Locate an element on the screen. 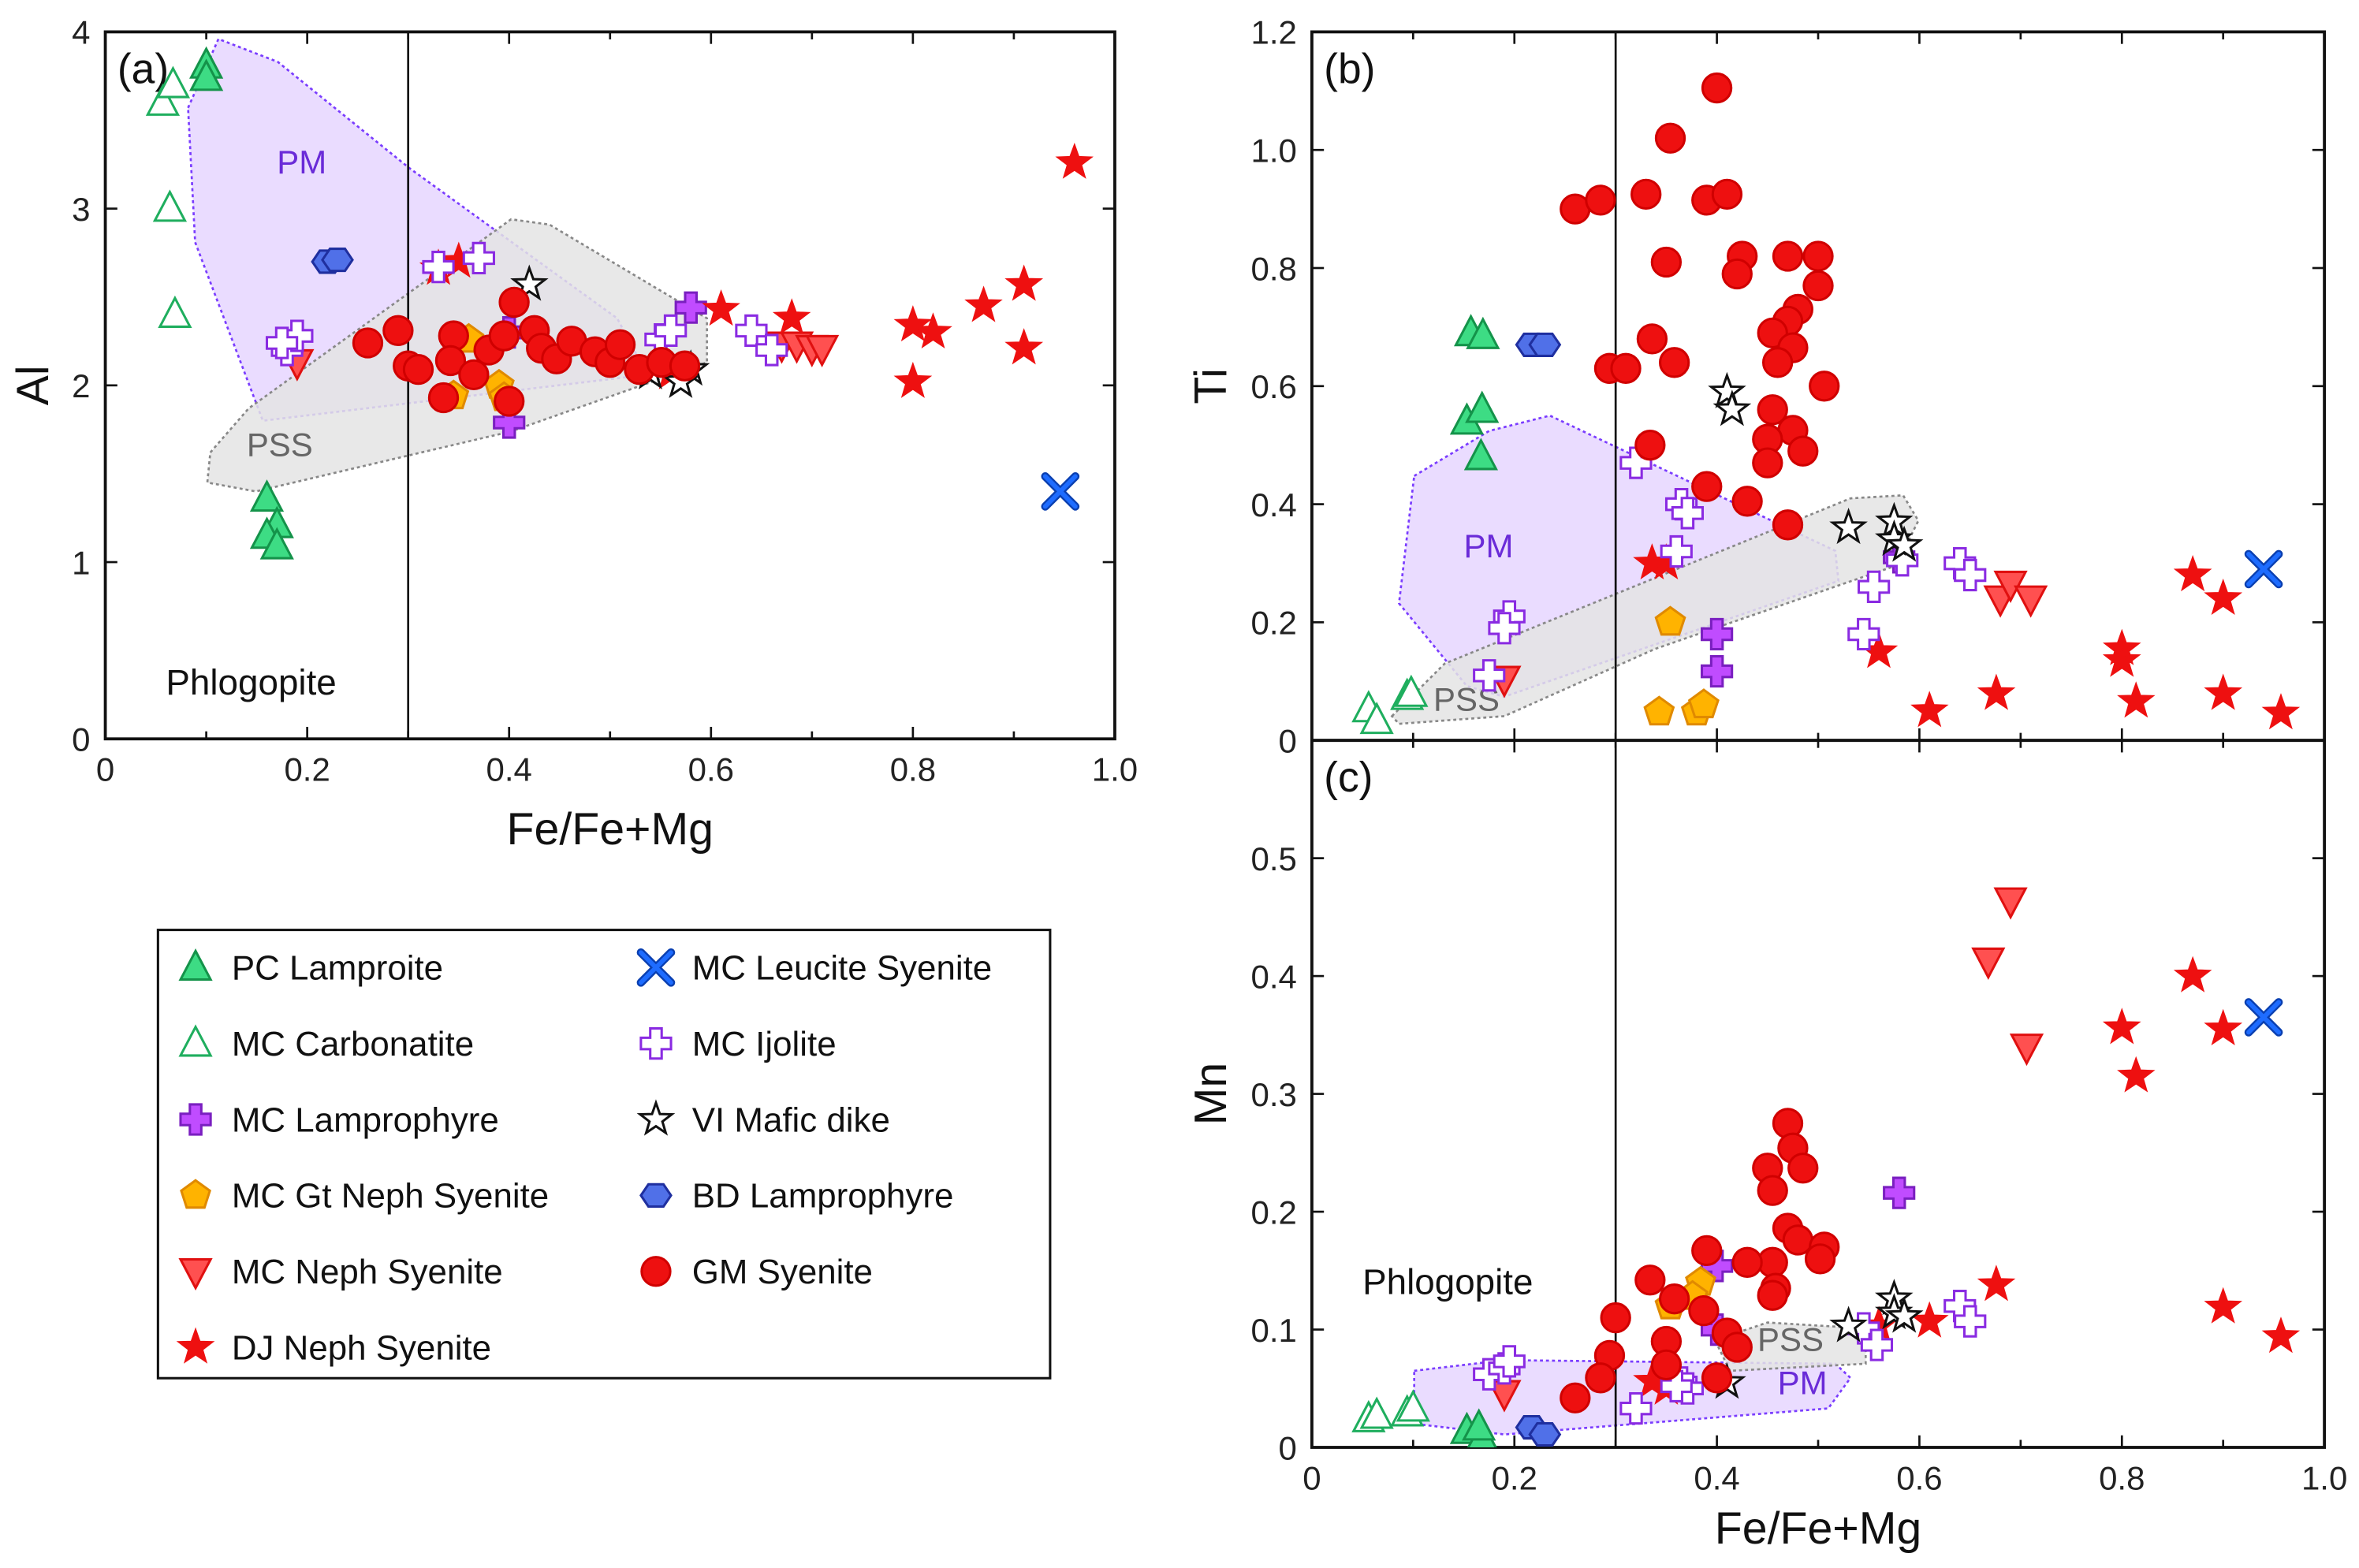 The image size is (2359, 1568). x-tick-label: 1.0 is located at coordinates (2324, 1477).